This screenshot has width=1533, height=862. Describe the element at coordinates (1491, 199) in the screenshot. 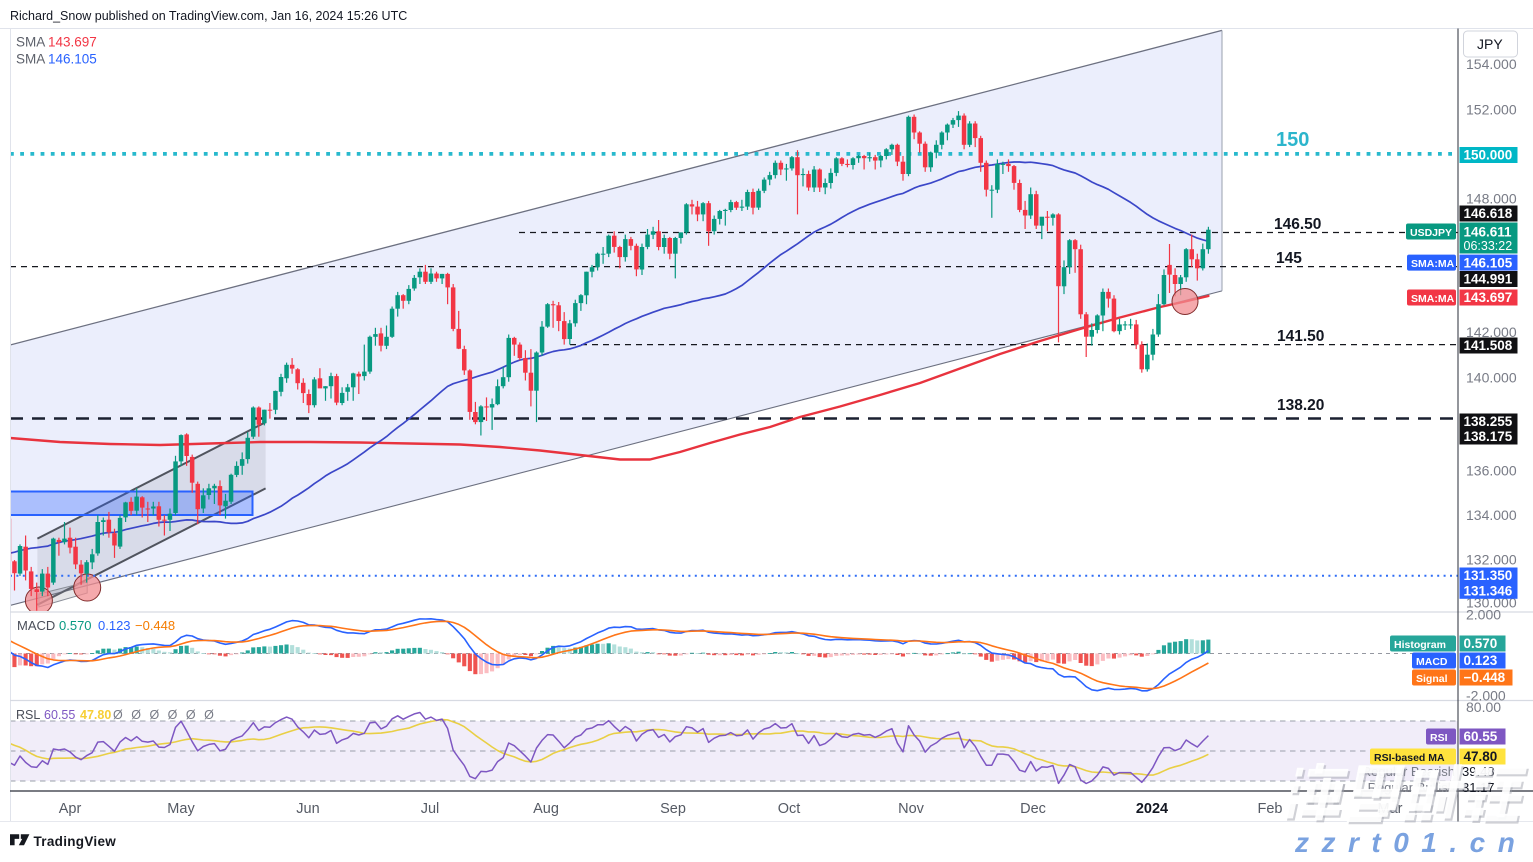

I see `svg-text: 148.000` at that location.